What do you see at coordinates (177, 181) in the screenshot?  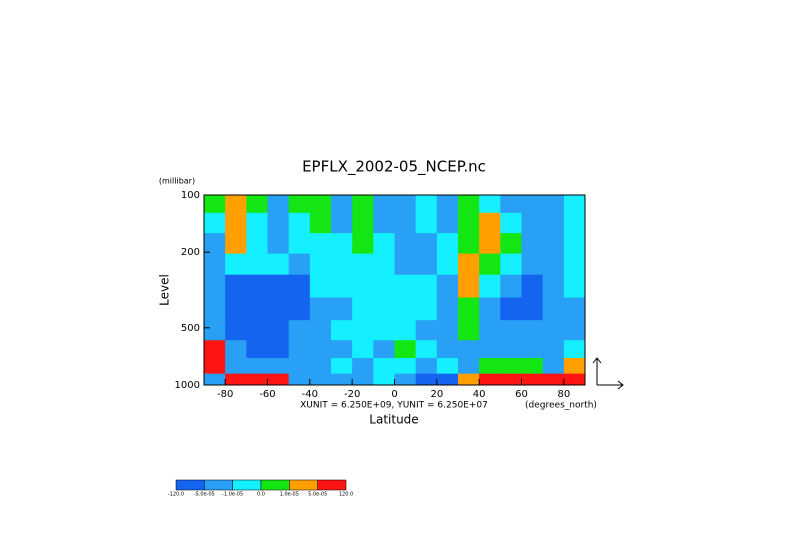 I see `y-units: (millibar)` at bounding box center [177, 181].